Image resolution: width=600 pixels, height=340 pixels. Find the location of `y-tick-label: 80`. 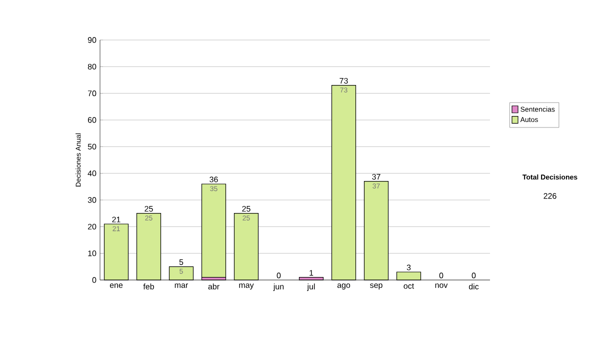

y-tick-label: 80 is located at coordinates (92, 67).